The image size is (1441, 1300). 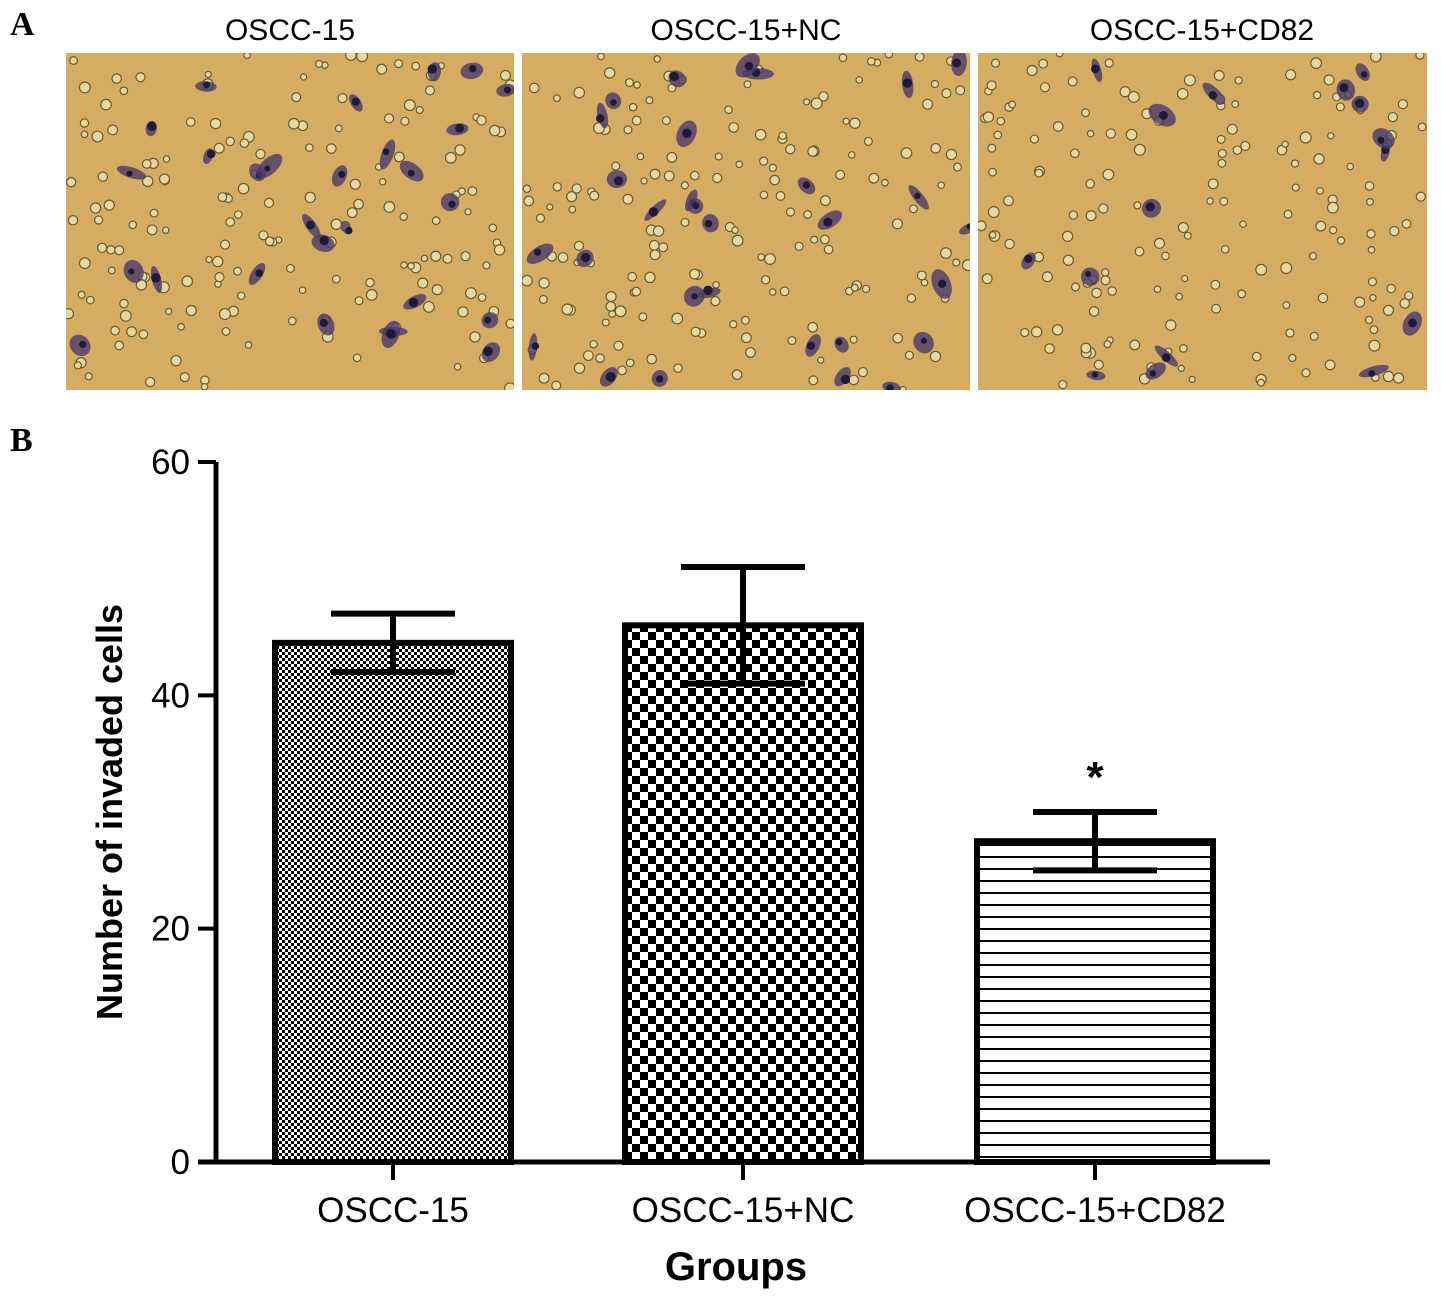 What do you see at coordinates (269, 166) in the screenshot?
I see `stained-cell` at bounding box center [269, 166].